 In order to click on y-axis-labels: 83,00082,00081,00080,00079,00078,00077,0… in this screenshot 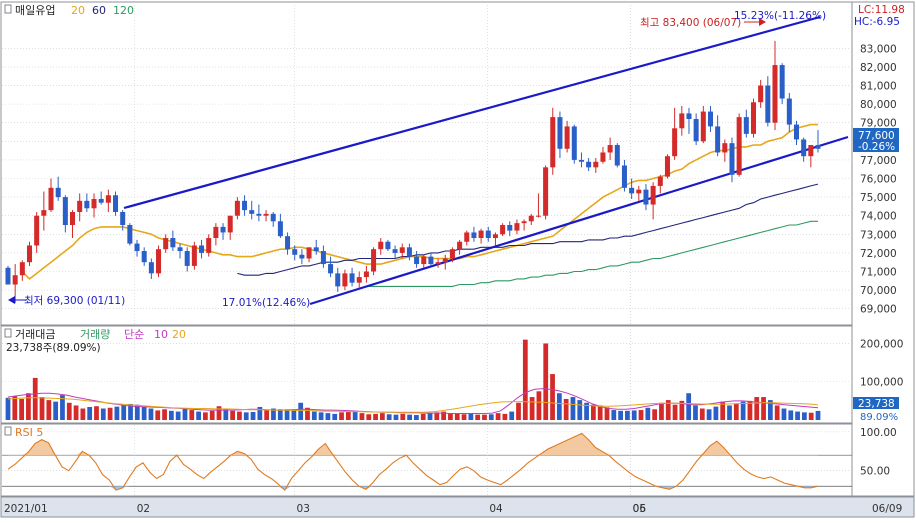, I will do `click(881, 260)`.